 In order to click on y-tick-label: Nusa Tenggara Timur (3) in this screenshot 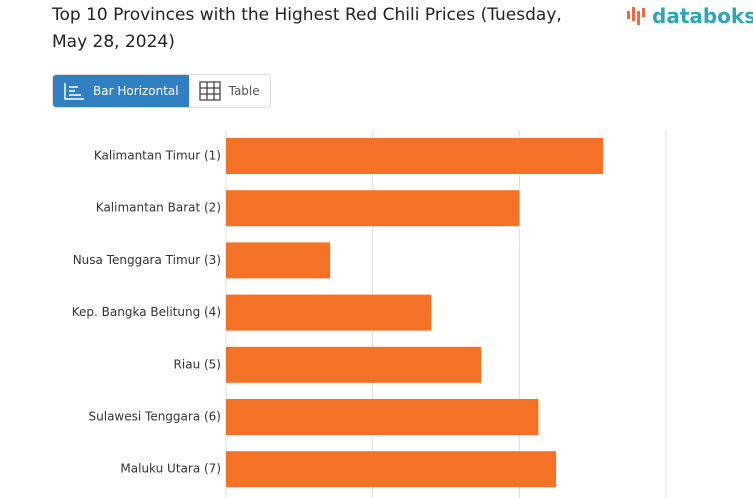, I will do `click(147, 260)`.